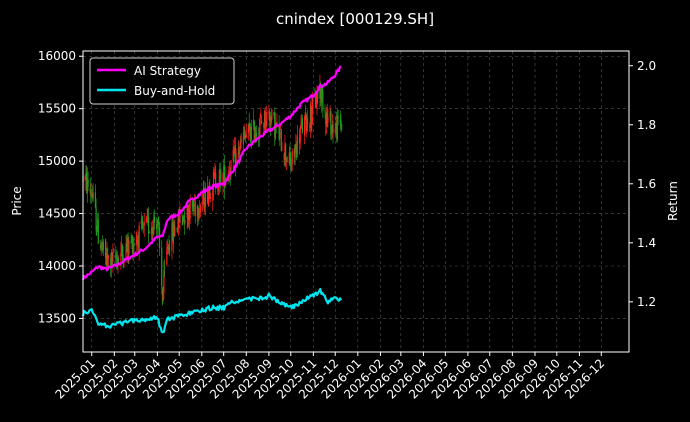 The image size is (690, 422). I want to click on y-axis-right: 1.2 1.4 1.6 1.8 2.0, so click(642, 184).